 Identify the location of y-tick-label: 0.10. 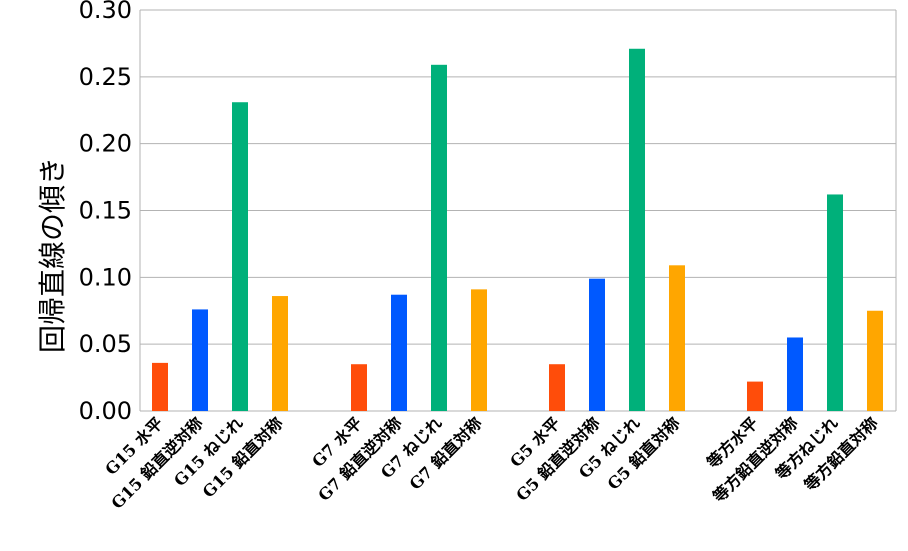
(105, 277).